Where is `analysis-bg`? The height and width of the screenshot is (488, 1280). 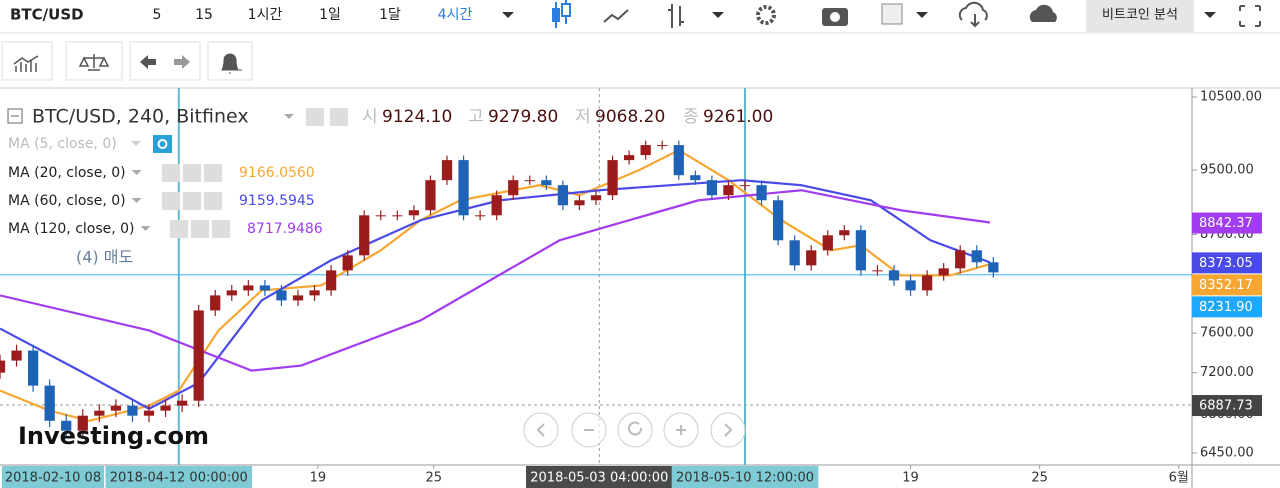 analysis-bg is located at coordinates (1140, 16).